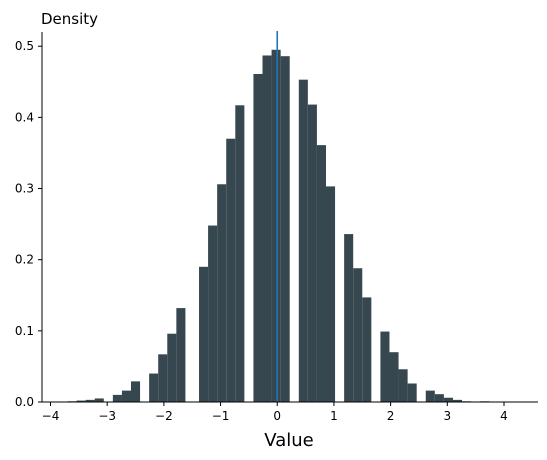 The image size is (547, 460). I want to click on x-axis-label: Value, so click(288, 440).